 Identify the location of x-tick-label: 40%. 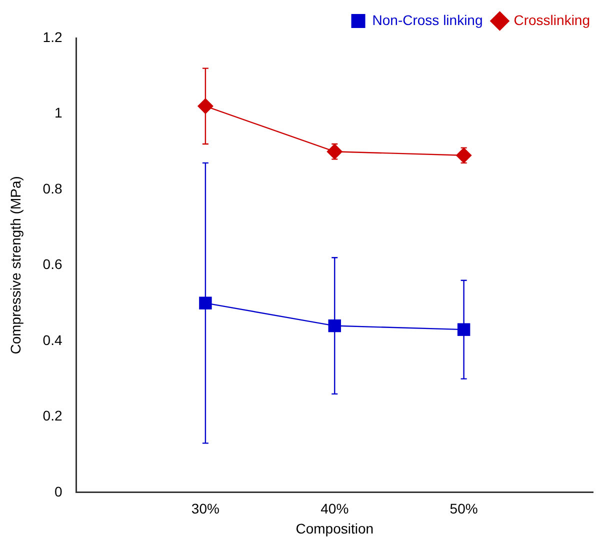
(334, 508).